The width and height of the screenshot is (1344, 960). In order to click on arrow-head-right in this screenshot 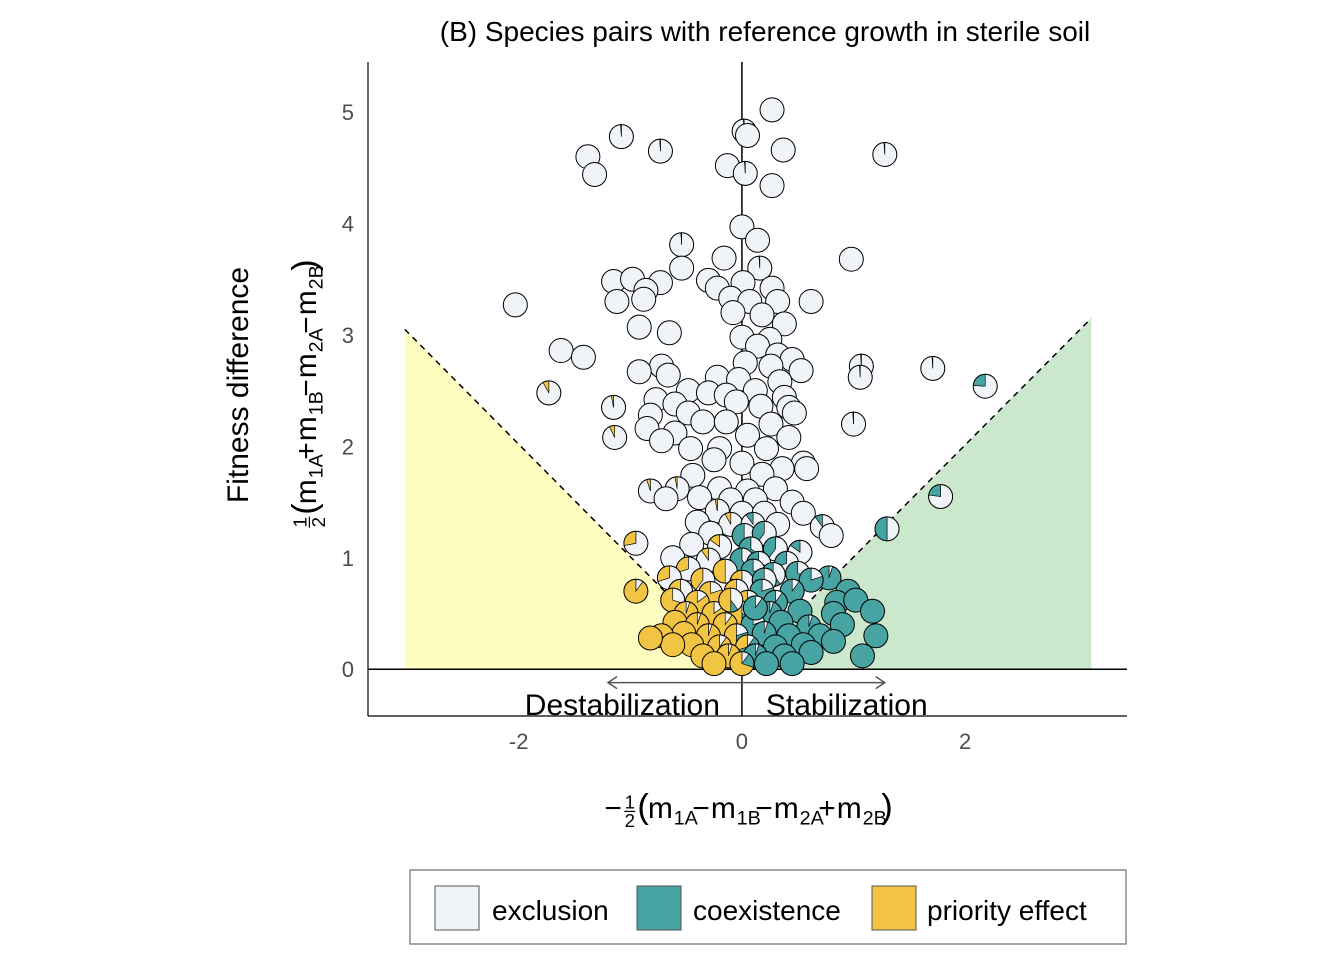, I will do `click(881, 682)`.